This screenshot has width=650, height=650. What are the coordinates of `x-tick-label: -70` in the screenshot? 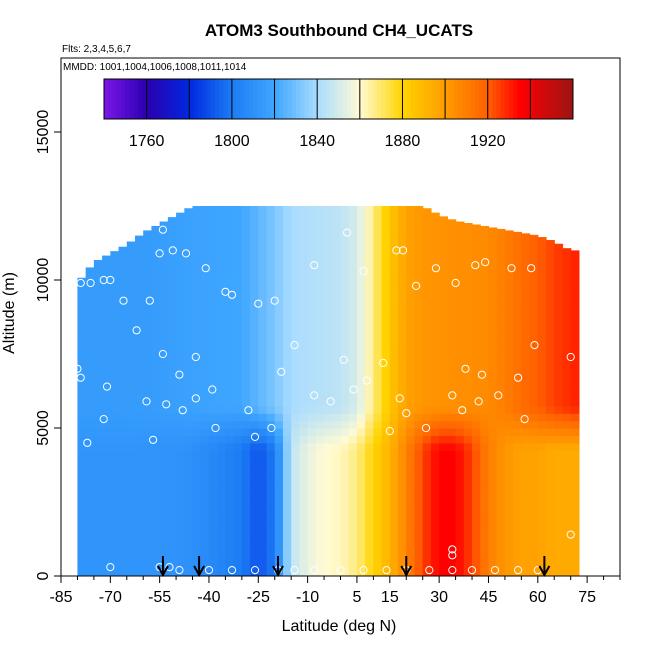 It's located at (110, 597).